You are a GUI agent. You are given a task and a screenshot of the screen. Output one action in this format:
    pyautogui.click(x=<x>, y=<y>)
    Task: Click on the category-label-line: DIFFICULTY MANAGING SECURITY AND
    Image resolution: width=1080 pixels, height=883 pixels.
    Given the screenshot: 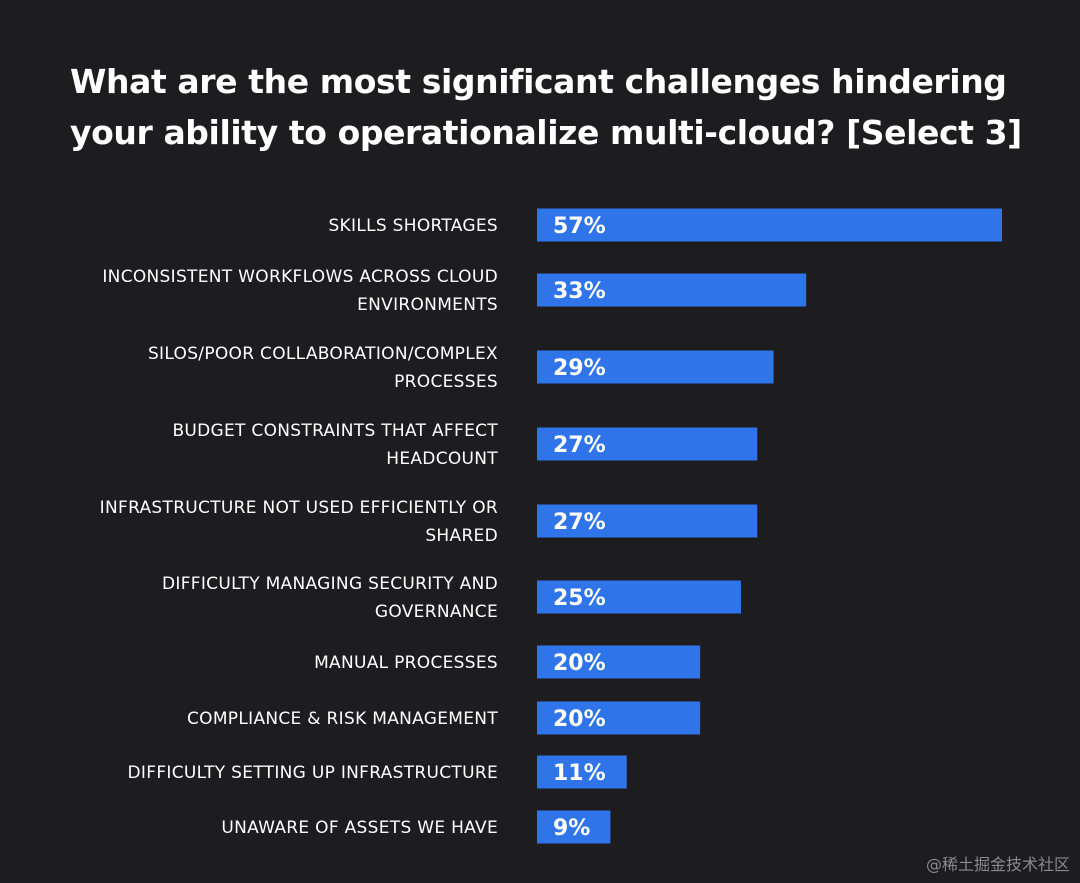 What is the action you would take?
    pyautogui.click(x=330, y=584)
    